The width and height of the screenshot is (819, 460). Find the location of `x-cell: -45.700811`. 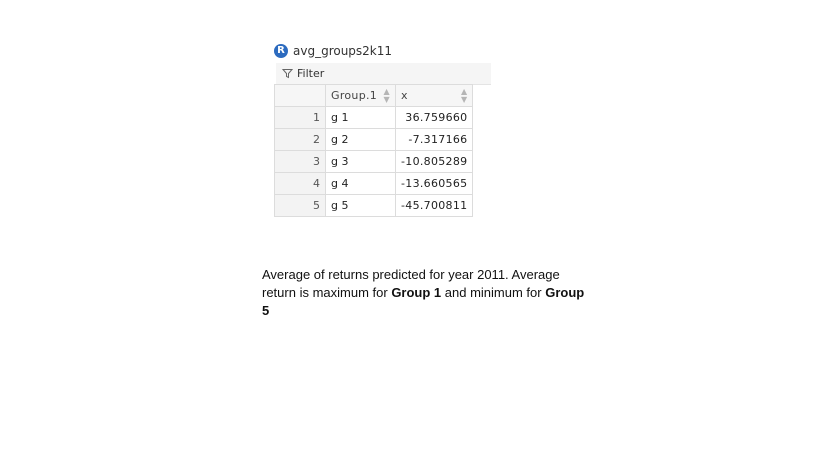

x-cell: -45.700811 is located at coordinates (434, 205).